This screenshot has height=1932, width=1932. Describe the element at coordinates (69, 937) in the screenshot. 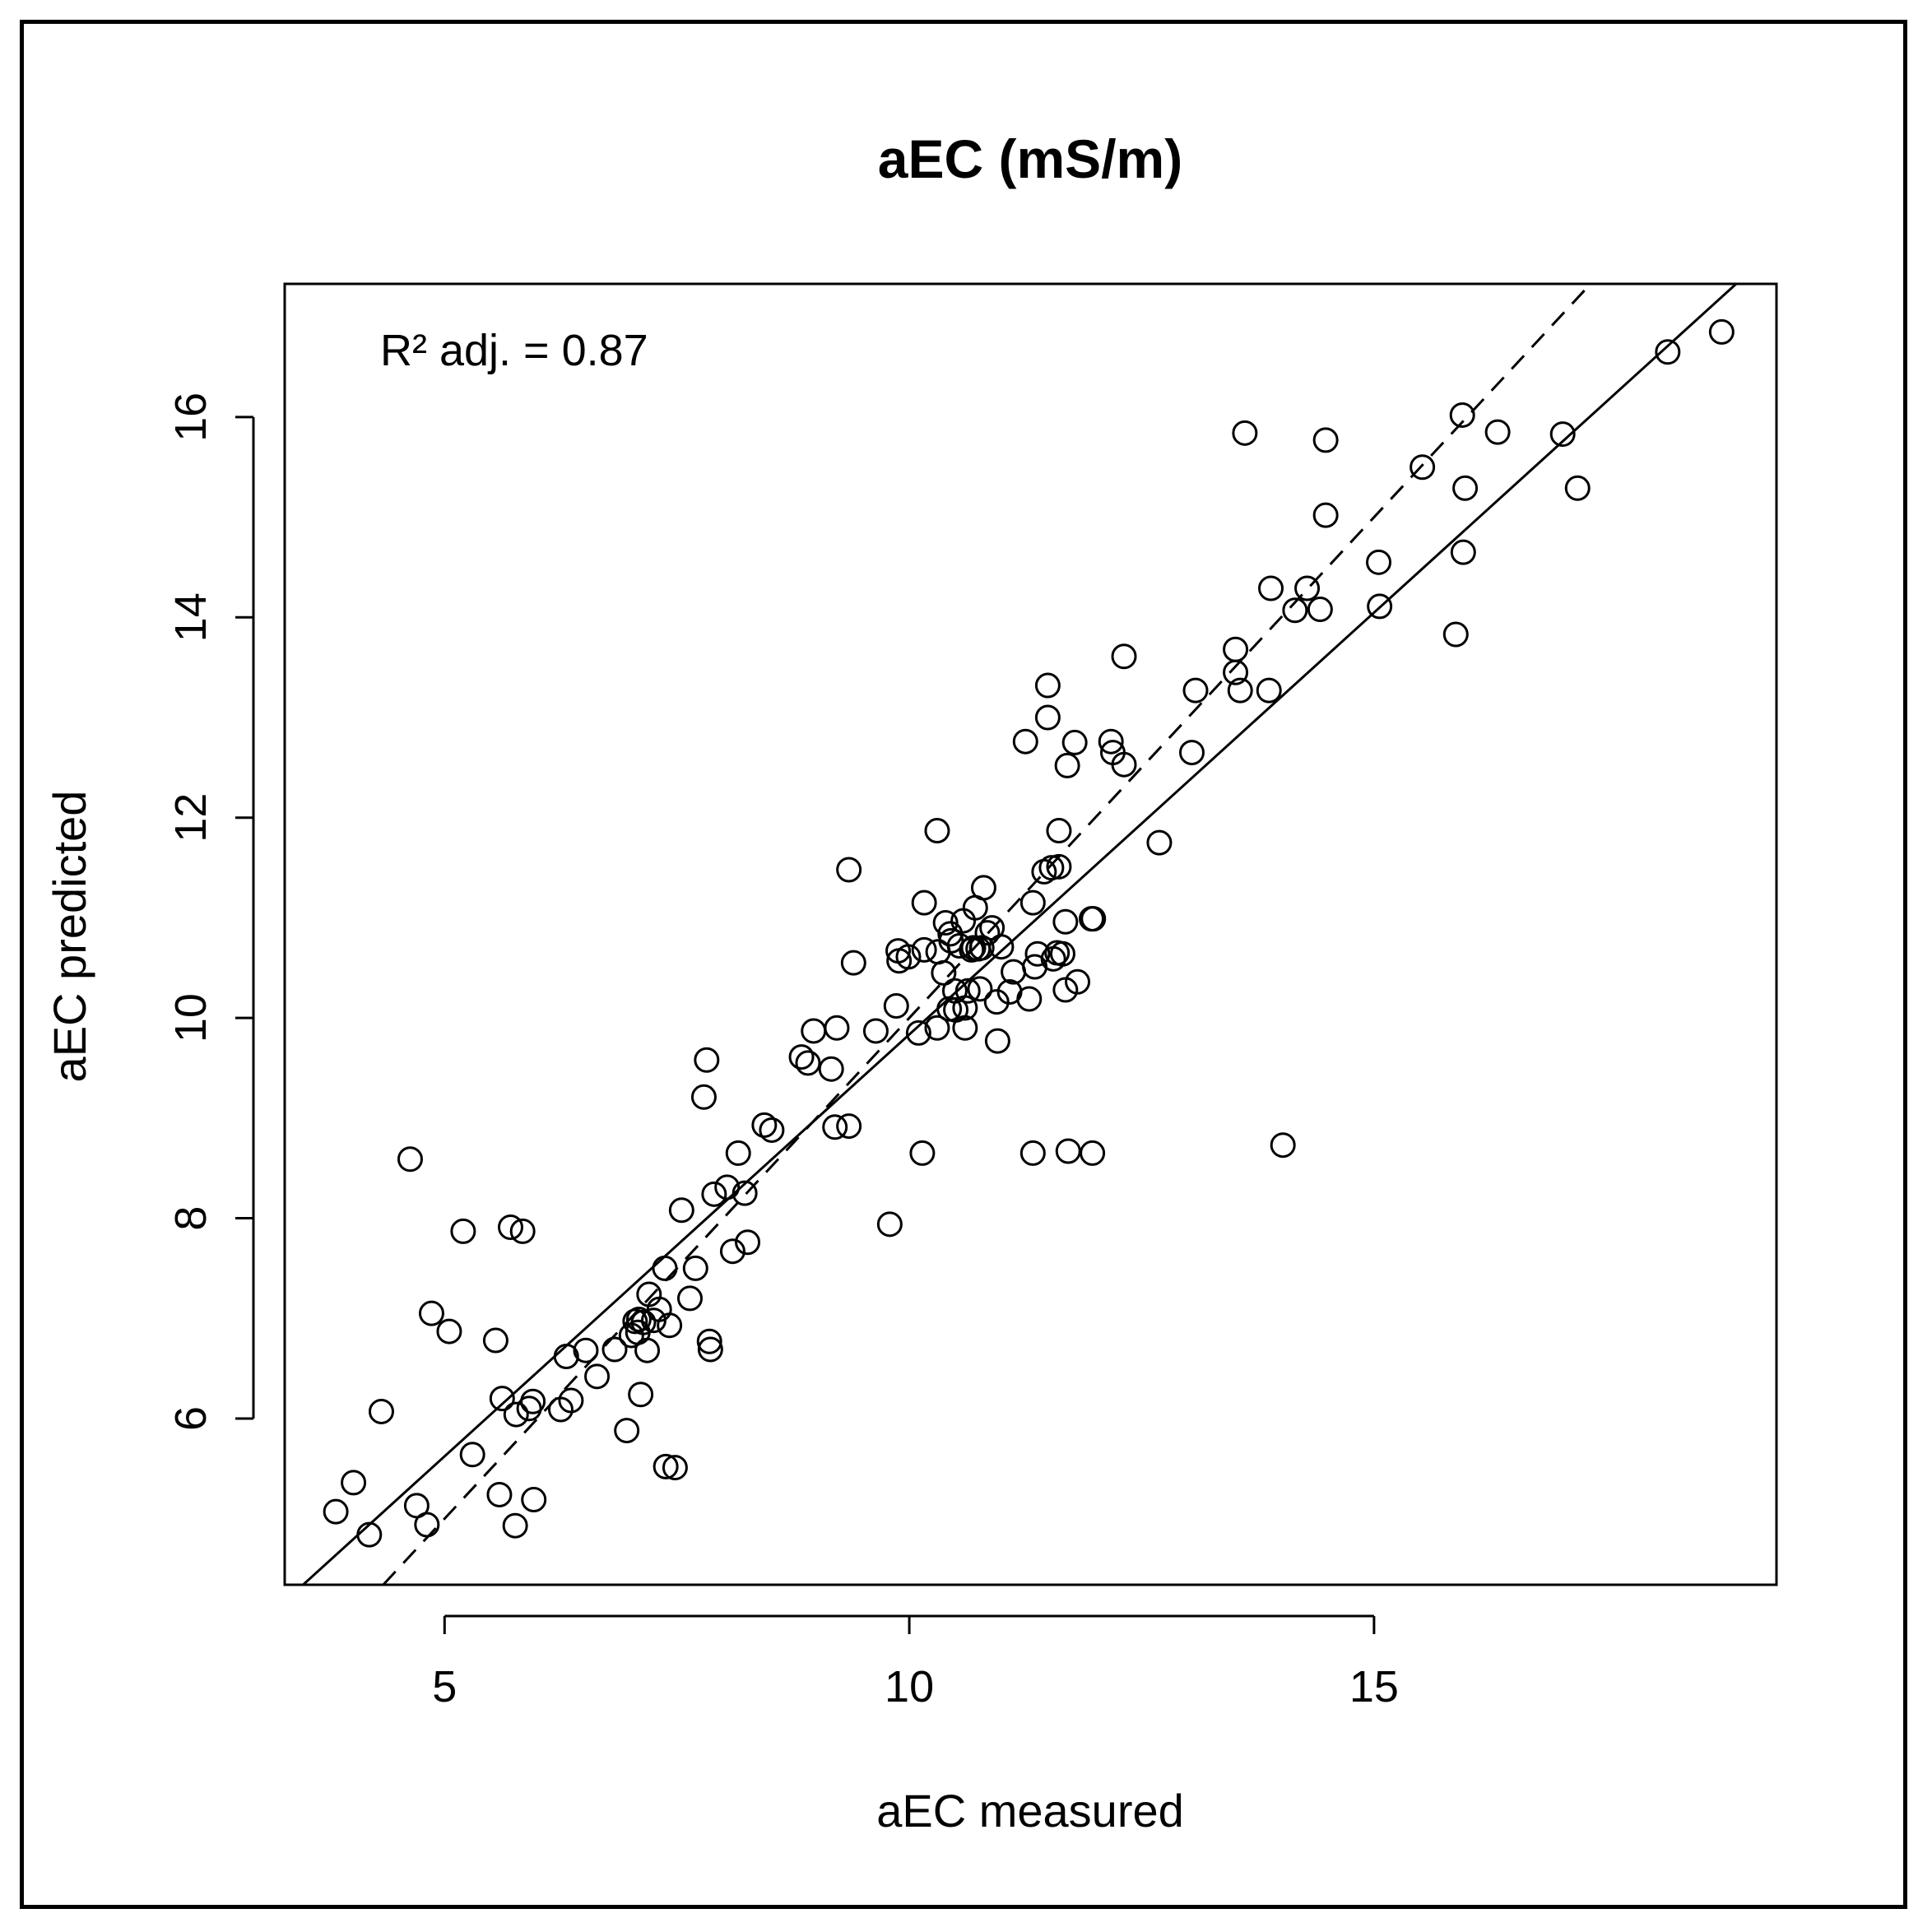

I see `y-axis-label: aEC predicted` at that location.